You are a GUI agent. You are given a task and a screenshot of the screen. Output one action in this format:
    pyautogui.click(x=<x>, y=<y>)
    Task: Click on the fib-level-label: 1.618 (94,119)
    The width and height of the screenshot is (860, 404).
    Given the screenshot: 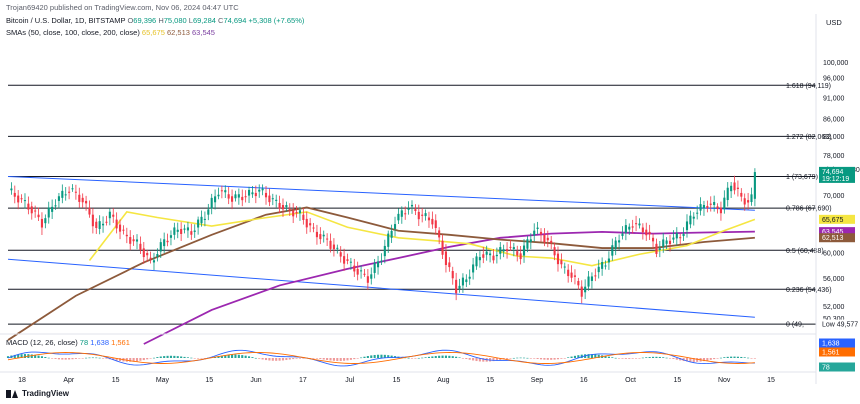 What is the action you would take?
    pyautogui.click(x=808, y=86)
    